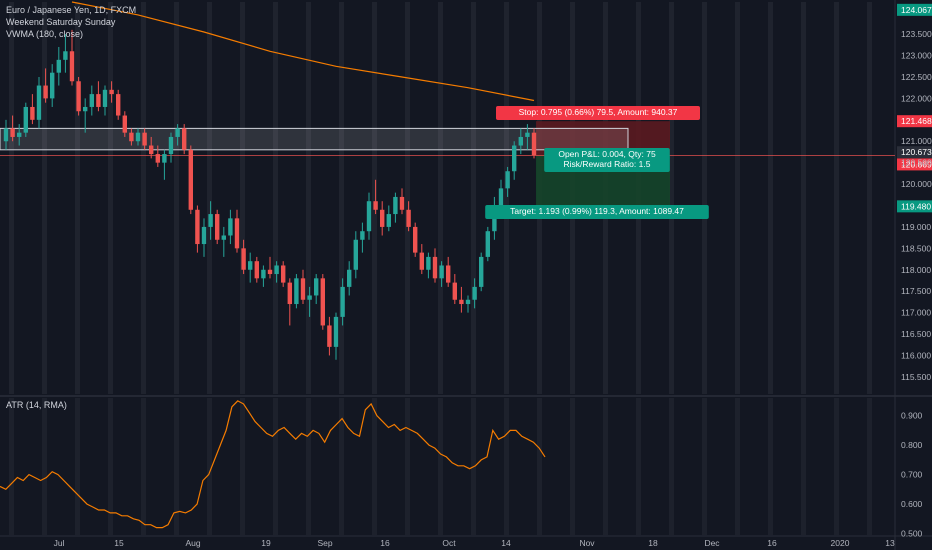  I want to click on vwma-line, so click(303, 51).